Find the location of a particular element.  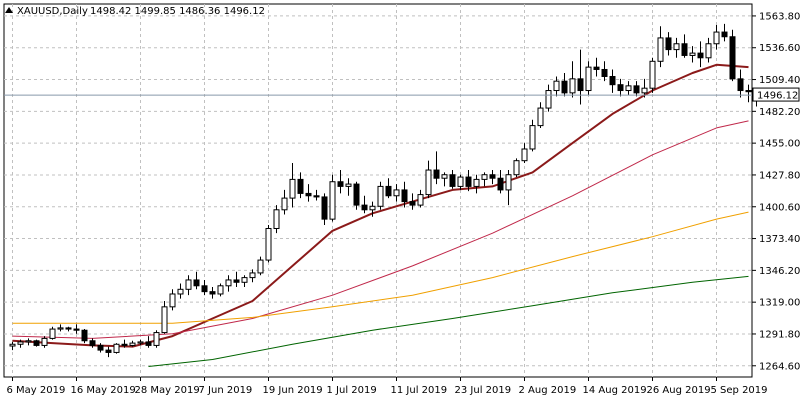

x-tick-label: 26 Aug 2019 is located at coordinates (679, 390).